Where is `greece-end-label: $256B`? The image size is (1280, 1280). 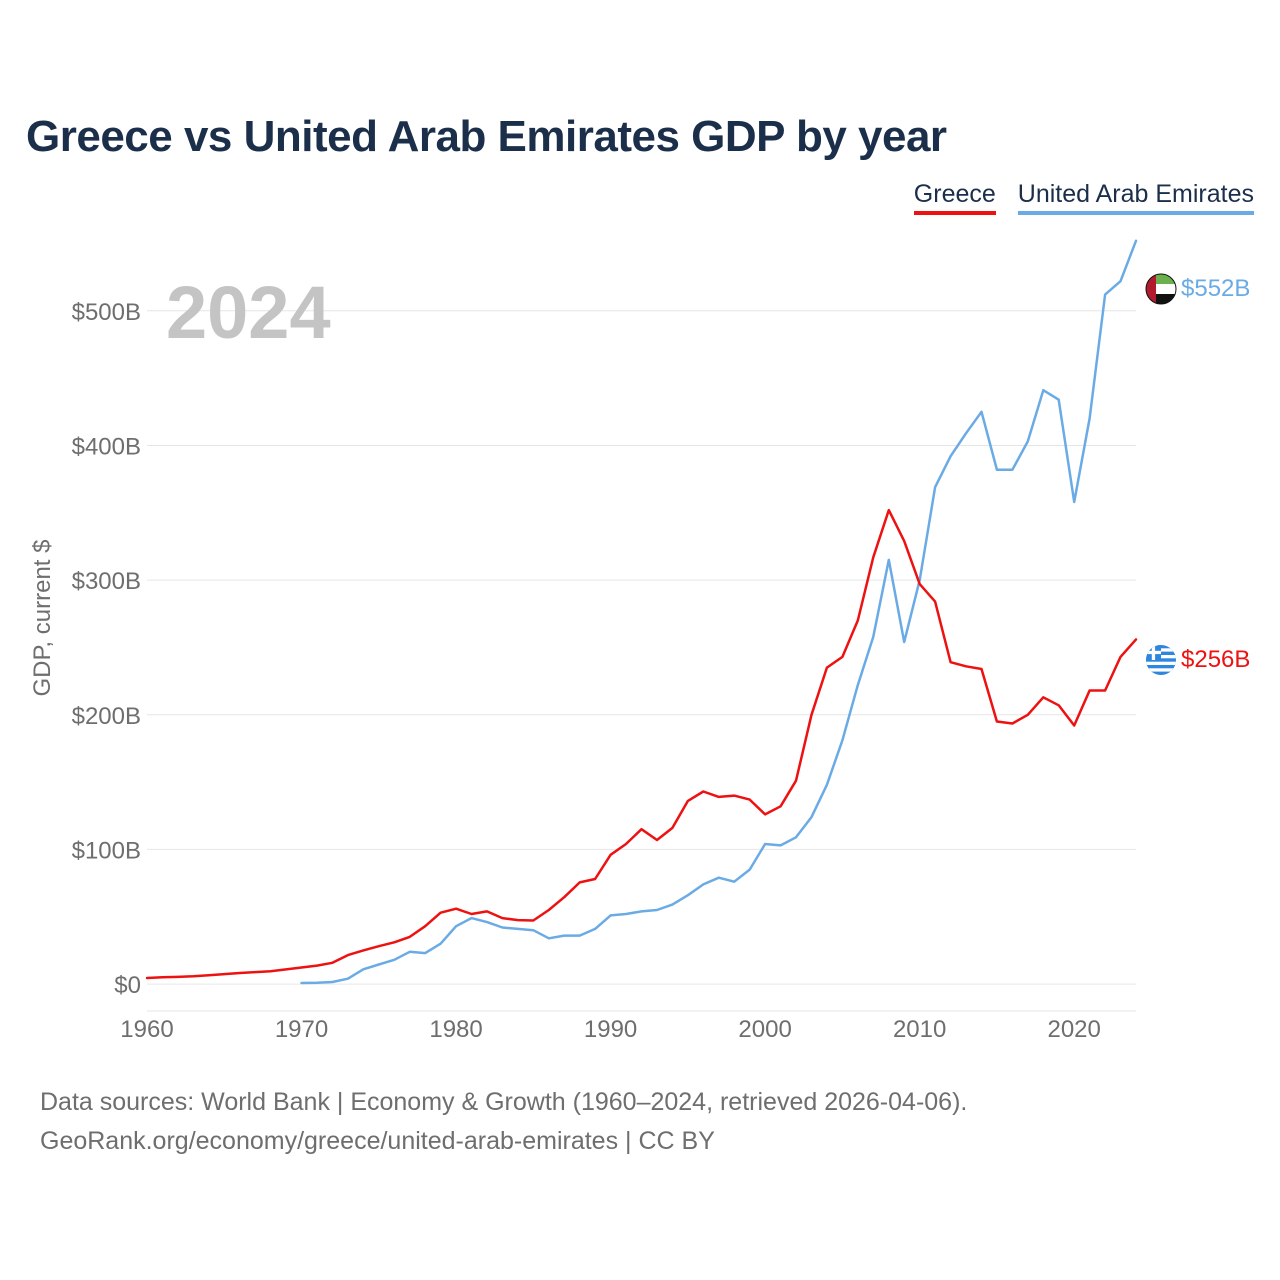
greece-end-label: $256B is located at coordinates (1215, 659).